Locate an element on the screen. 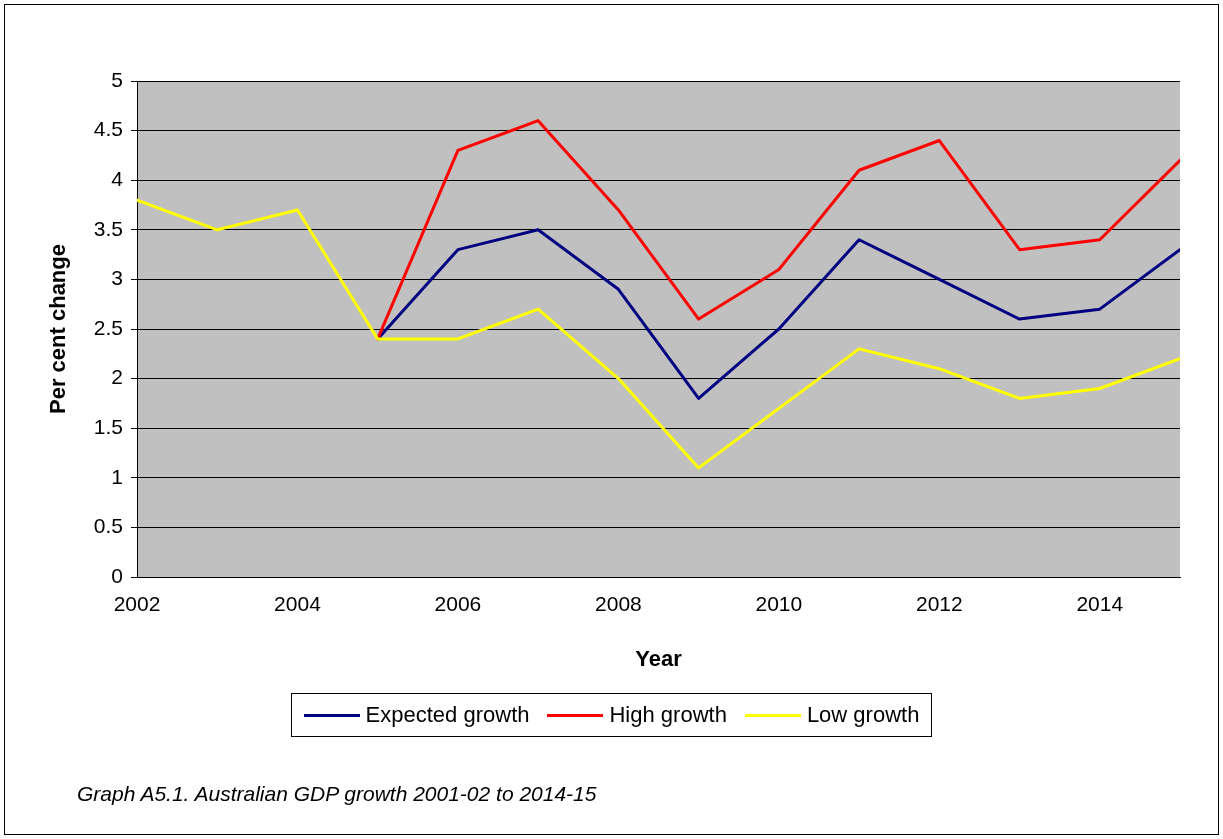 This screenshot has width=1223, height=839. legend-label: Expected growth is located at coordinates (447, 715).